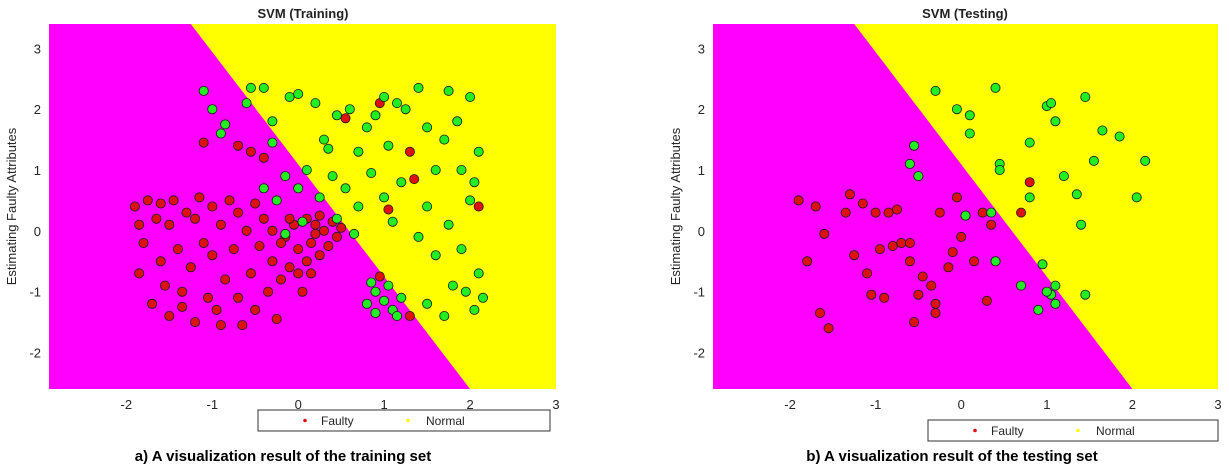 This screenshot has width=1229, height=470. Describe the element at coordinates (404, 420) in the screenshot. I see `legend-box` at that location.